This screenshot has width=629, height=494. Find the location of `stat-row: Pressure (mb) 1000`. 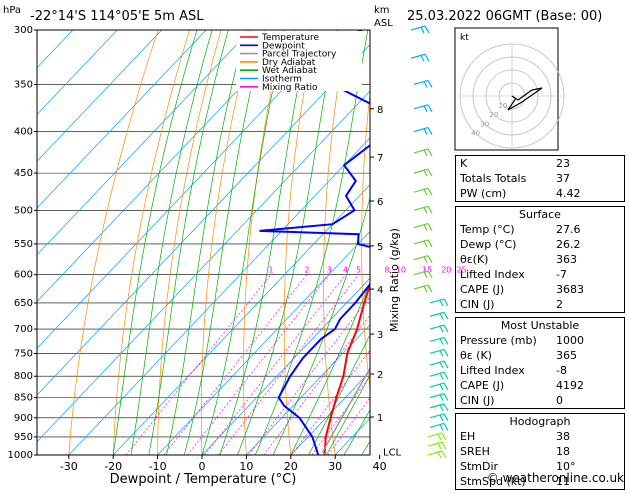

stat-row: Pressure (mb) 1000 is located at coordinates (540, 340).